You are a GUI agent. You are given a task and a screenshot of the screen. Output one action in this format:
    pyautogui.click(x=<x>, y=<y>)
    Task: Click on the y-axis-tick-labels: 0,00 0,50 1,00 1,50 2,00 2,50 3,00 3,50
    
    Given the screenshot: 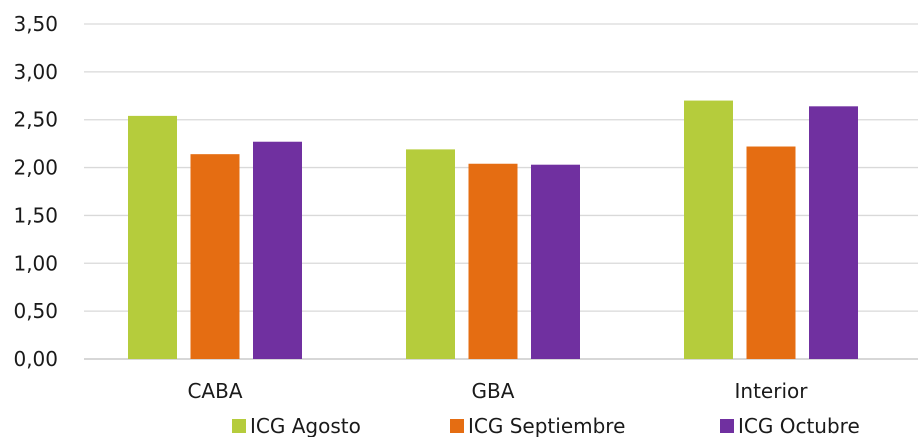 What is the action you would take?
    pyautogui.click(x=35, y=191)
    